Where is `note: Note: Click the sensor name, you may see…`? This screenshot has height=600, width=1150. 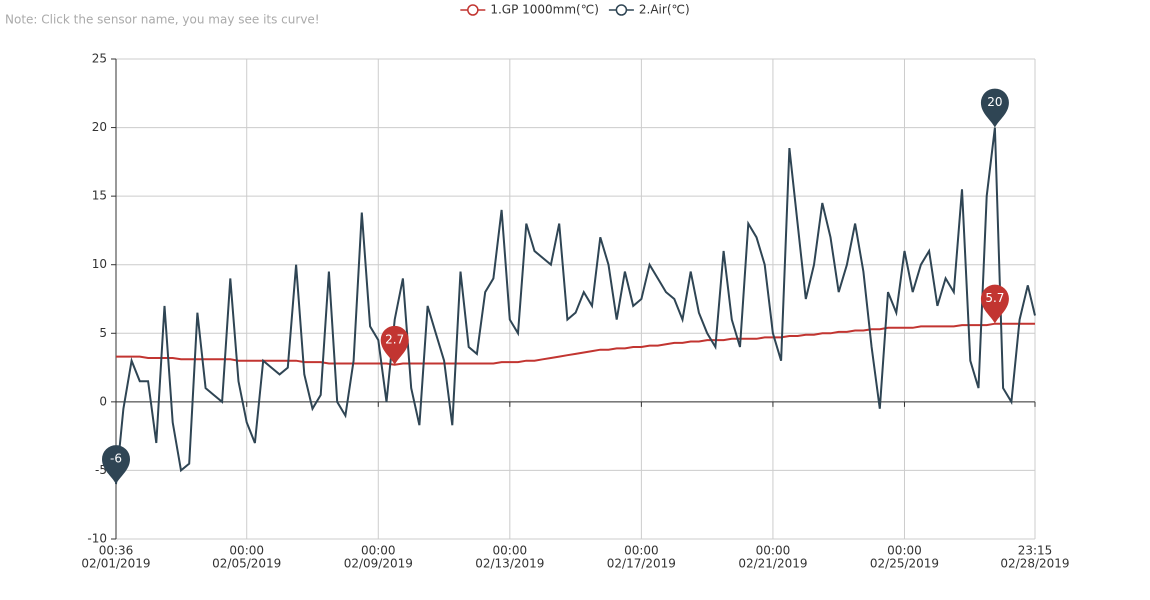 note: Note: Click the sensor name, you may see… is located at coordinates (162, 20).